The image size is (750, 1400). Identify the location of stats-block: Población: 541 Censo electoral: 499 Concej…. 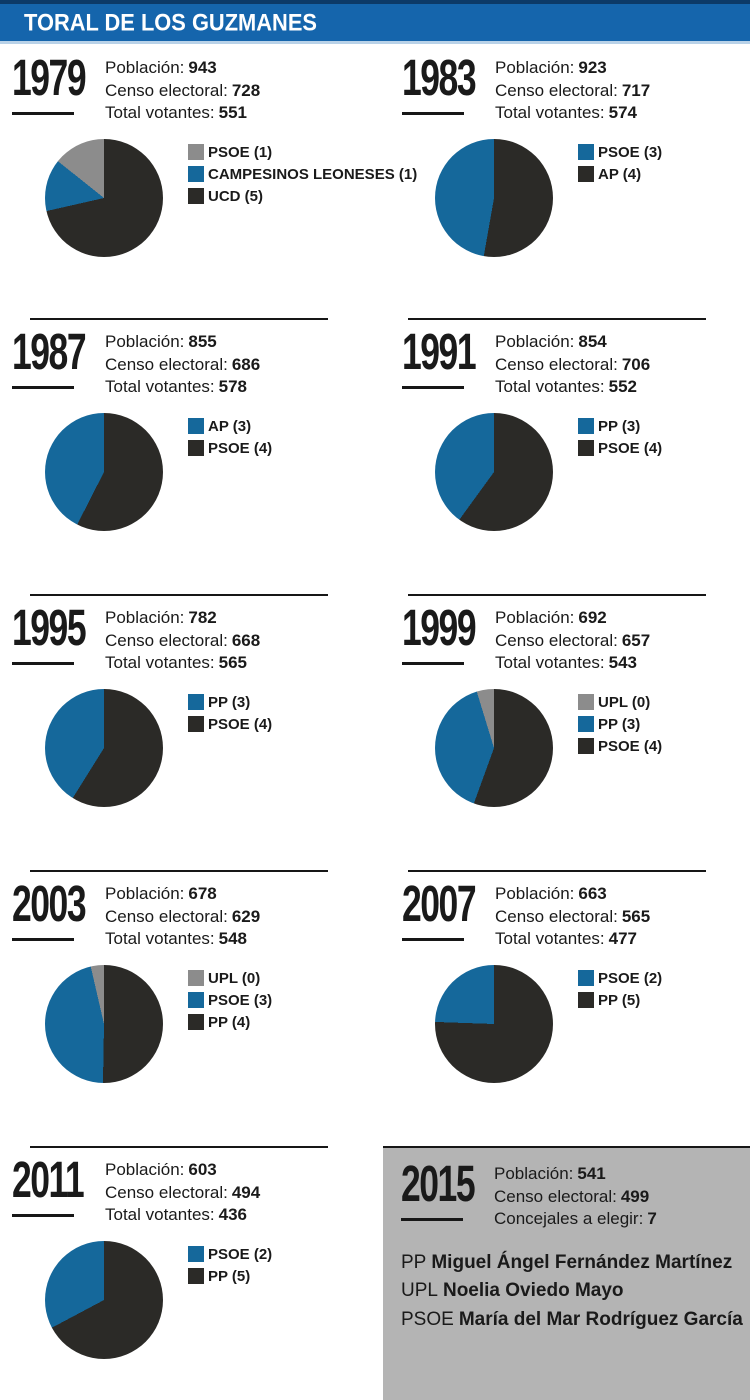
(575, 1196).